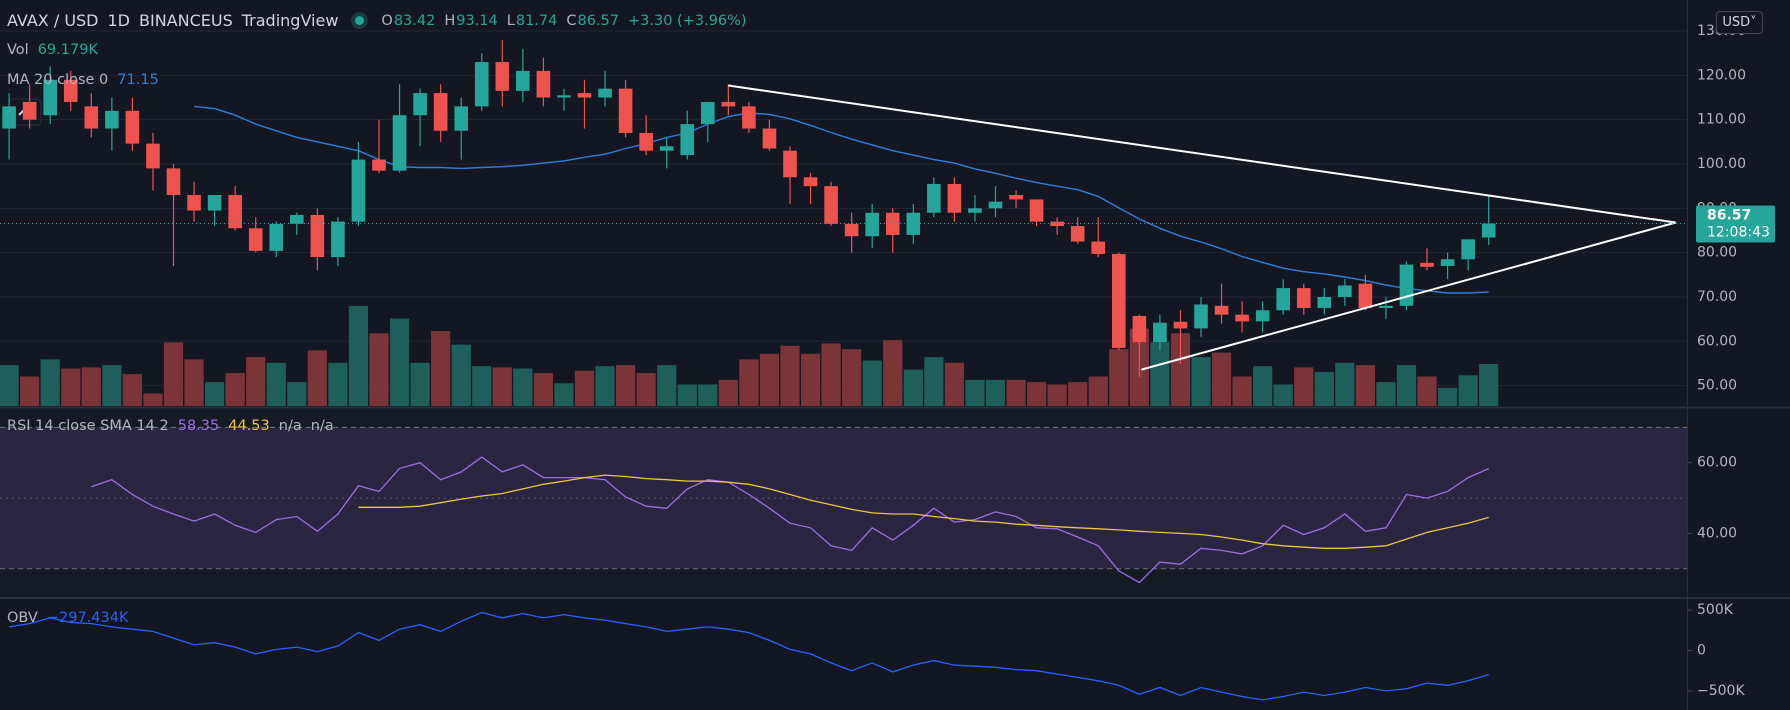  Describe the element at coordinates (290, 426) in the screenshot. I see `legend-value: n/a` at that location.